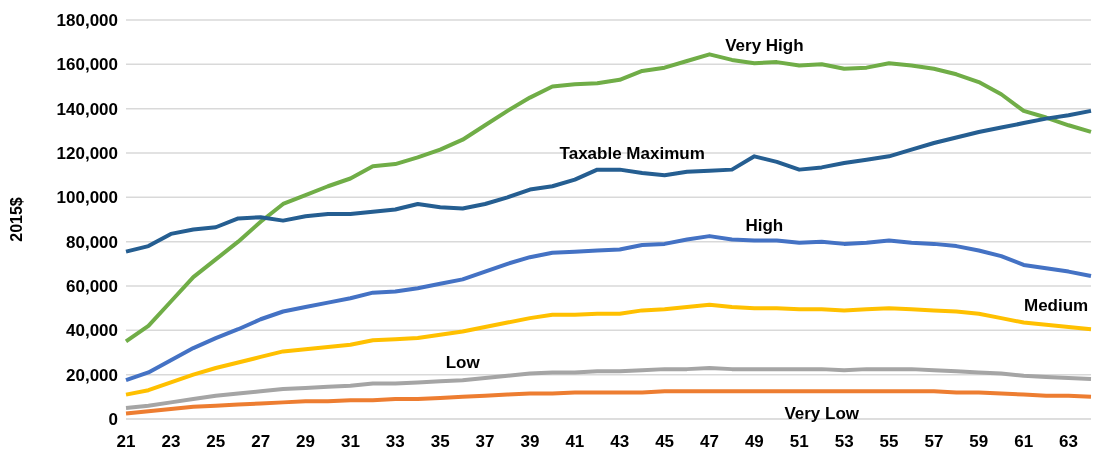  What do you see at coordinates (87, 154) in the screenshot?
I see `y-tick-label: 120,000` at bounding box center [87, 154].